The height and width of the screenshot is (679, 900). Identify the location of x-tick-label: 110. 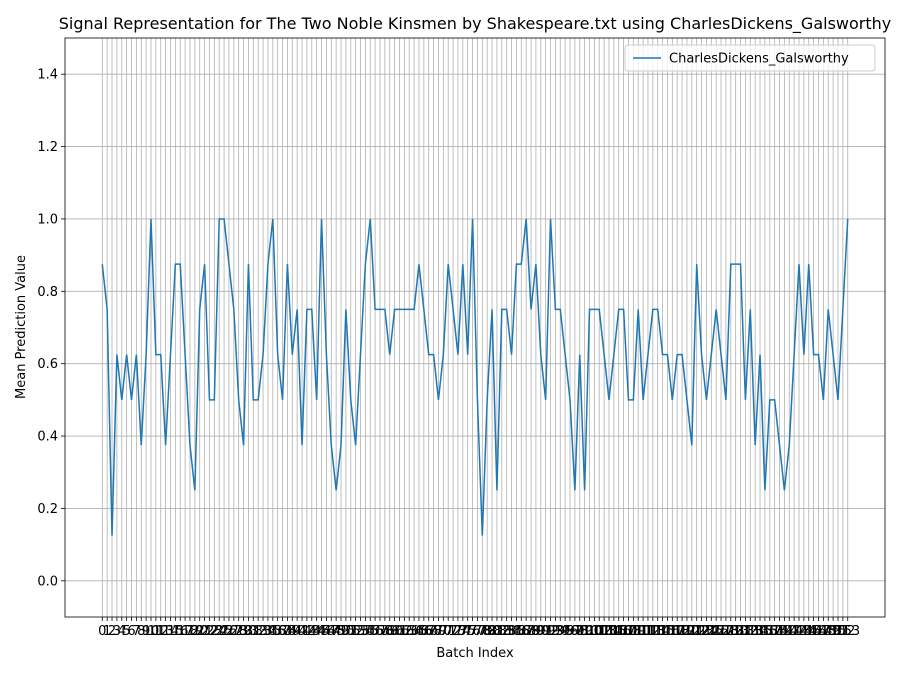
(638, 631).